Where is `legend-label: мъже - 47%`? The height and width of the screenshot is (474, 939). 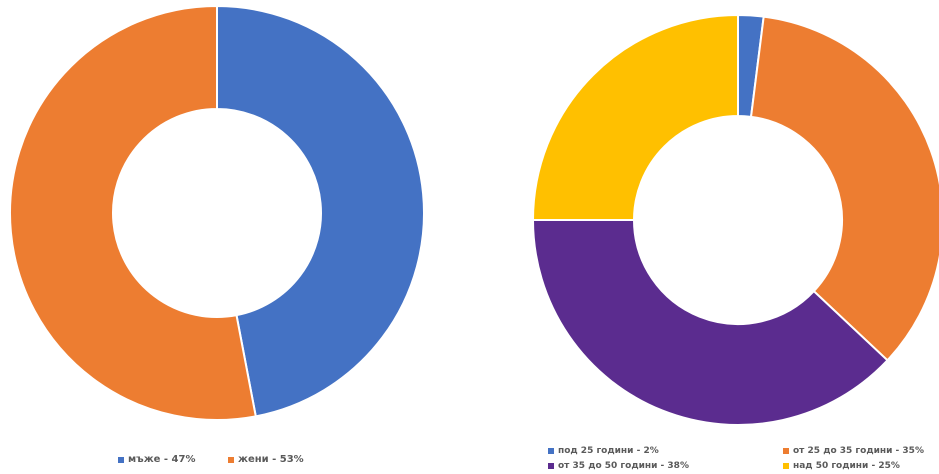
legend-label: мъже - 47% is located at coordinates (162, 459).